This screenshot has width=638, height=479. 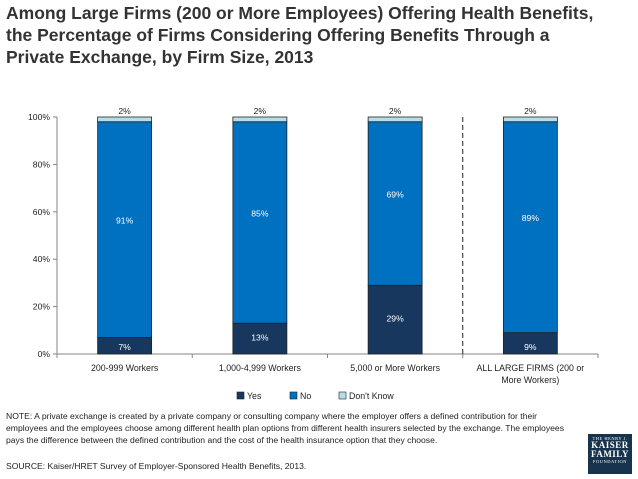 What do you see at coordinates (125, 221) in the screenshot?
I see `data-label: 91%` at bounding box center [125, 221].